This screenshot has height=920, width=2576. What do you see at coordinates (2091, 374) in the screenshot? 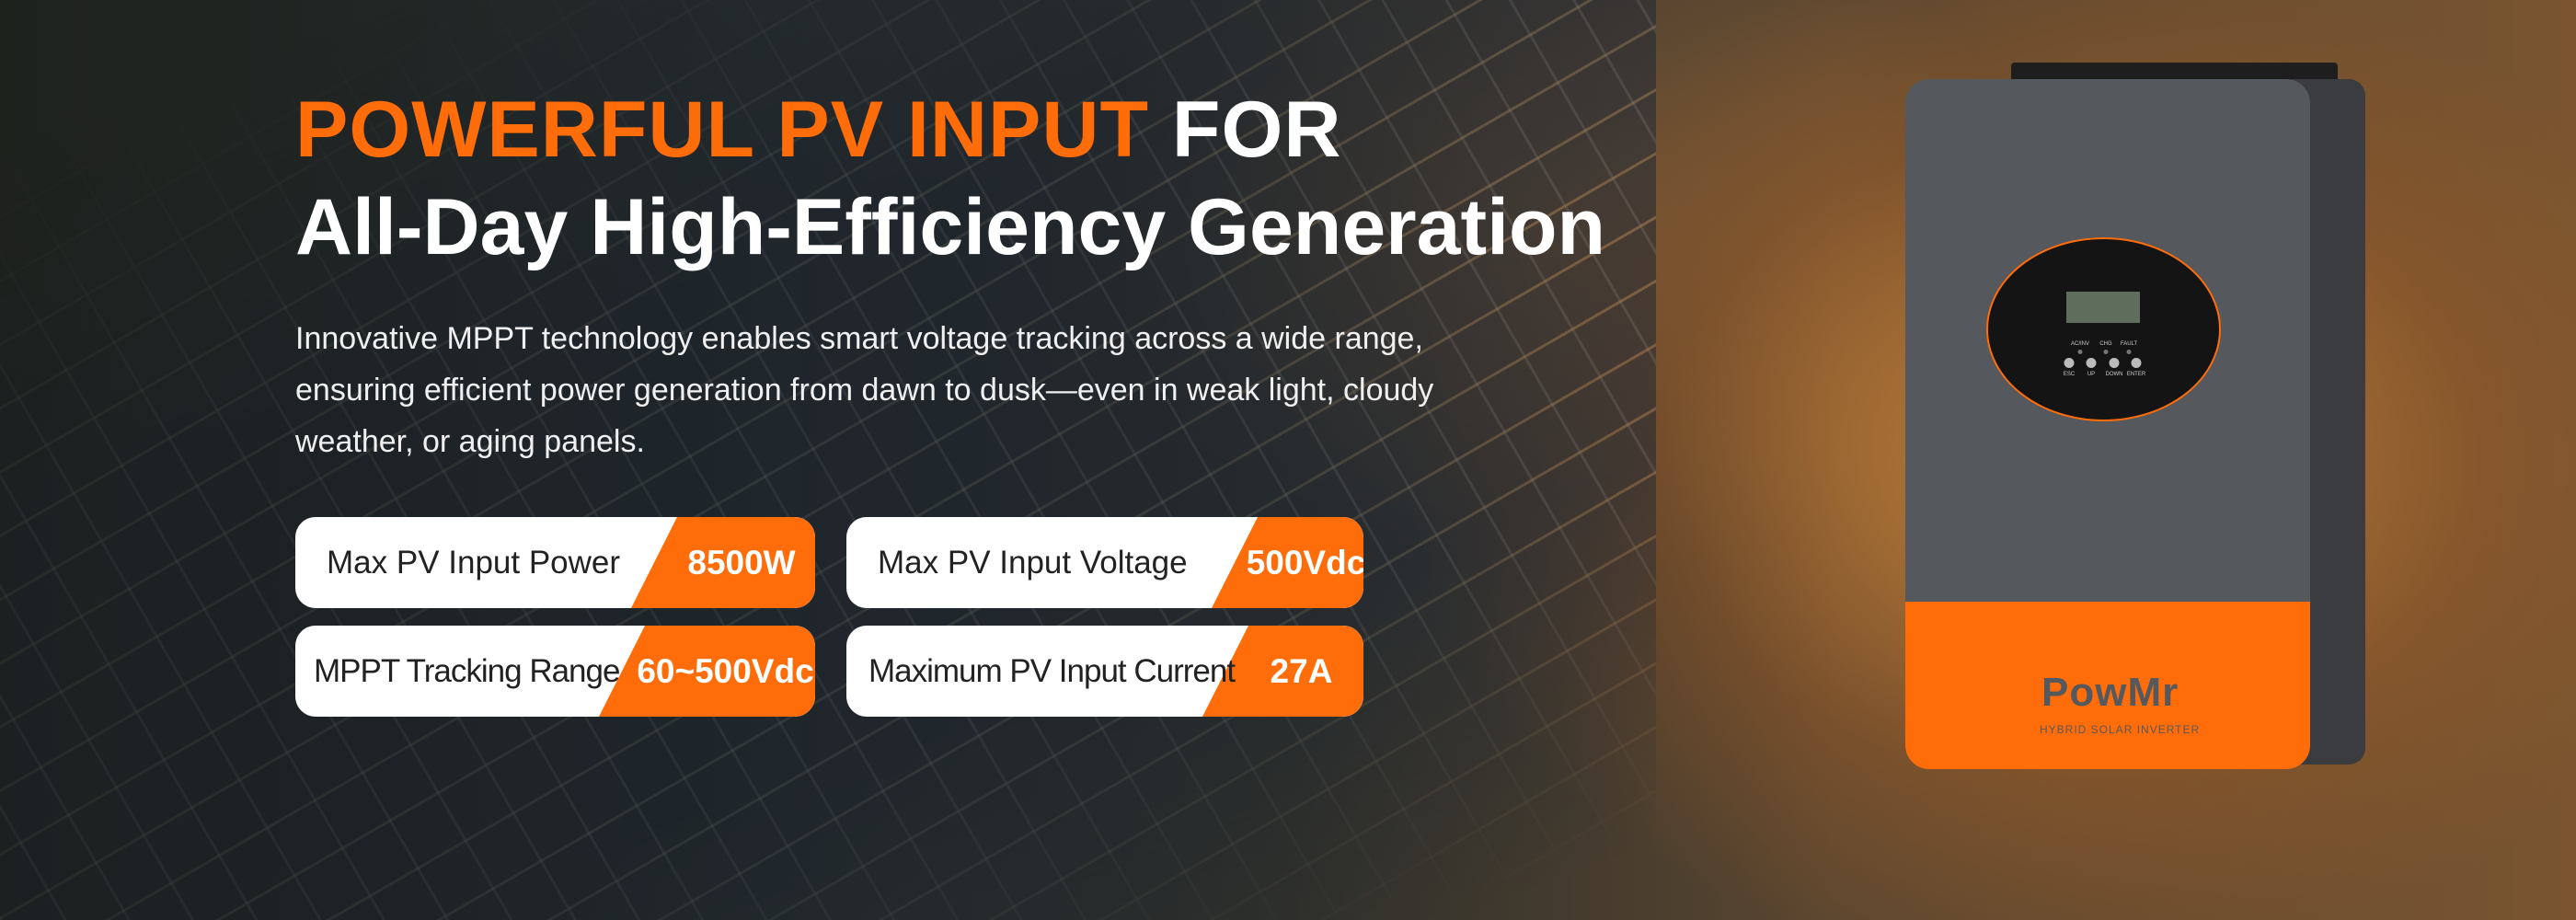
I see `up-button-label: UP` at bounding box center [2091, 374].